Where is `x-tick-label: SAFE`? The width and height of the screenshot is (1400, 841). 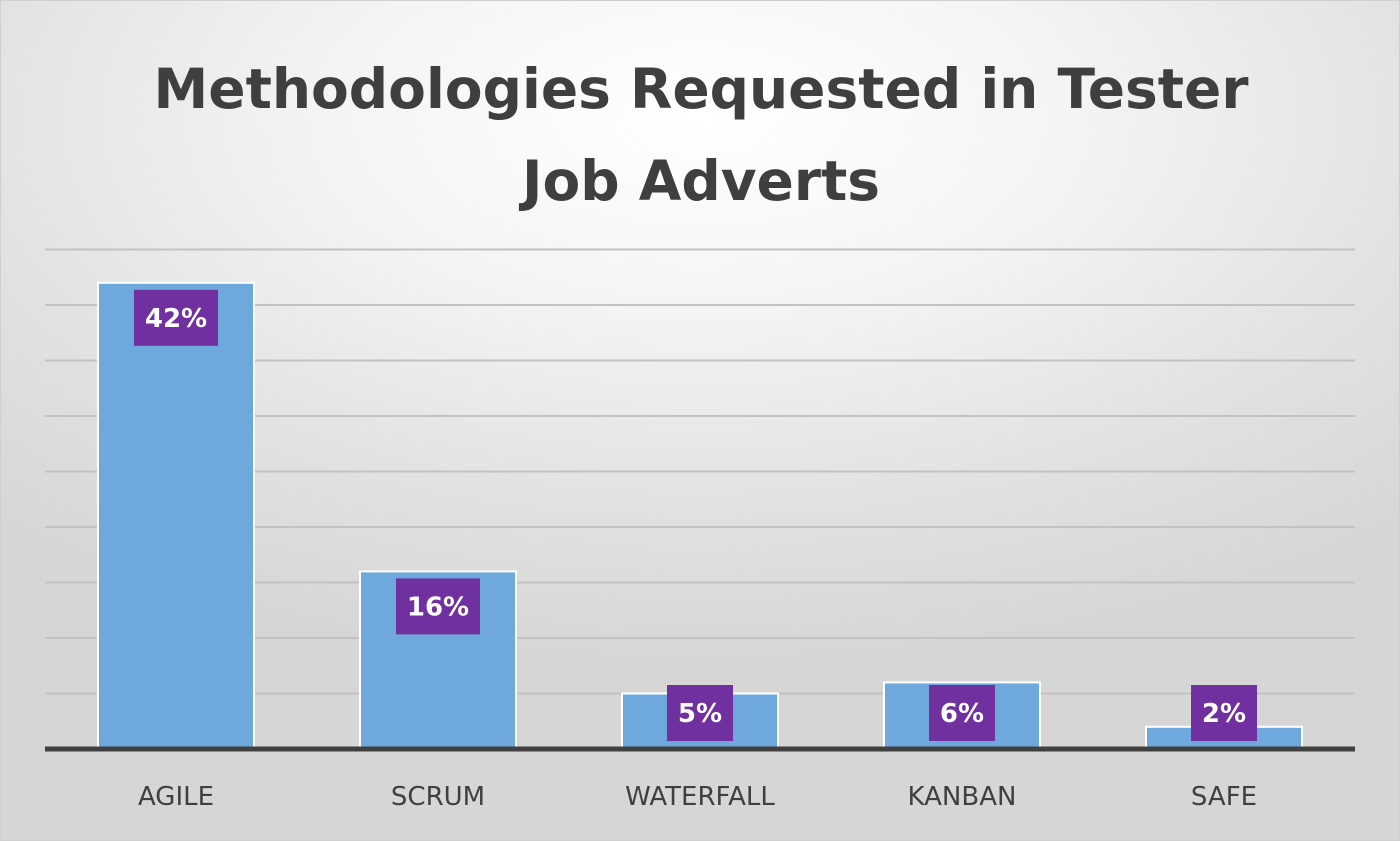
x-tick-label: SAFE is located at coordinates (1224, 797).